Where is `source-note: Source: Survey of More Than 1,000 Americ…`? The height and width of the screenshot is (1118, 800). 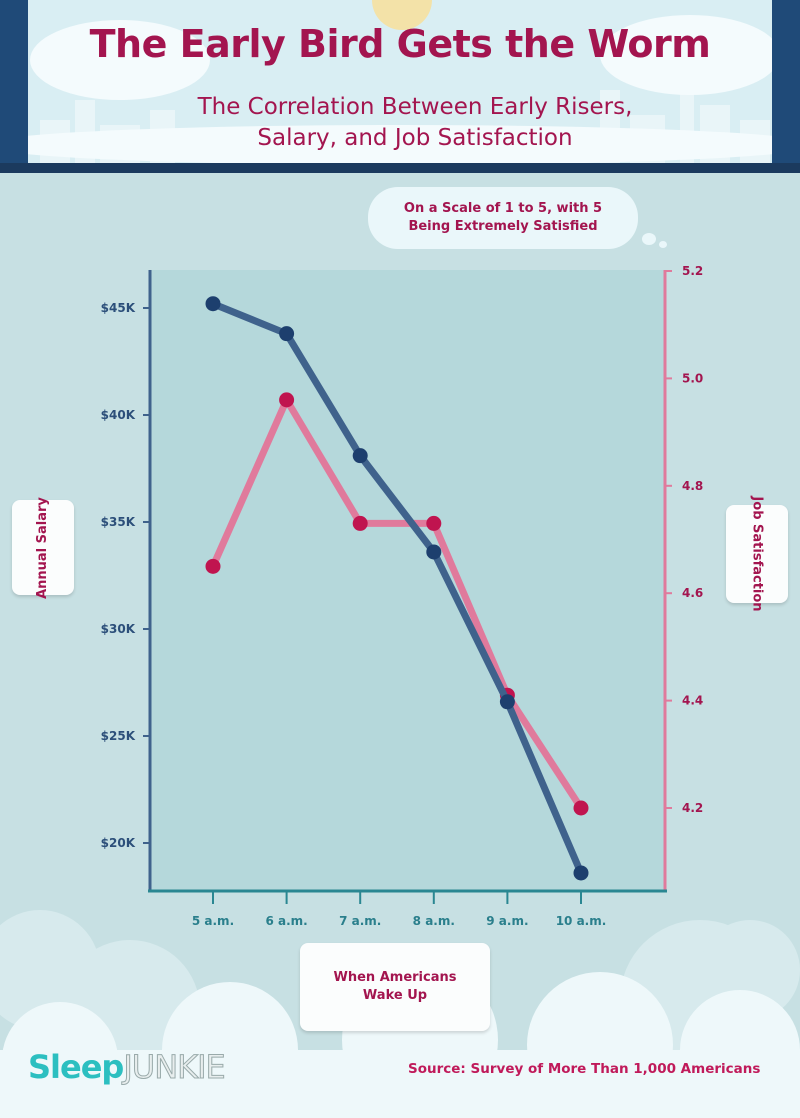 source-note: Source: Survey of More Than 1,000 Americ… is located at coordinates (584, 1069).